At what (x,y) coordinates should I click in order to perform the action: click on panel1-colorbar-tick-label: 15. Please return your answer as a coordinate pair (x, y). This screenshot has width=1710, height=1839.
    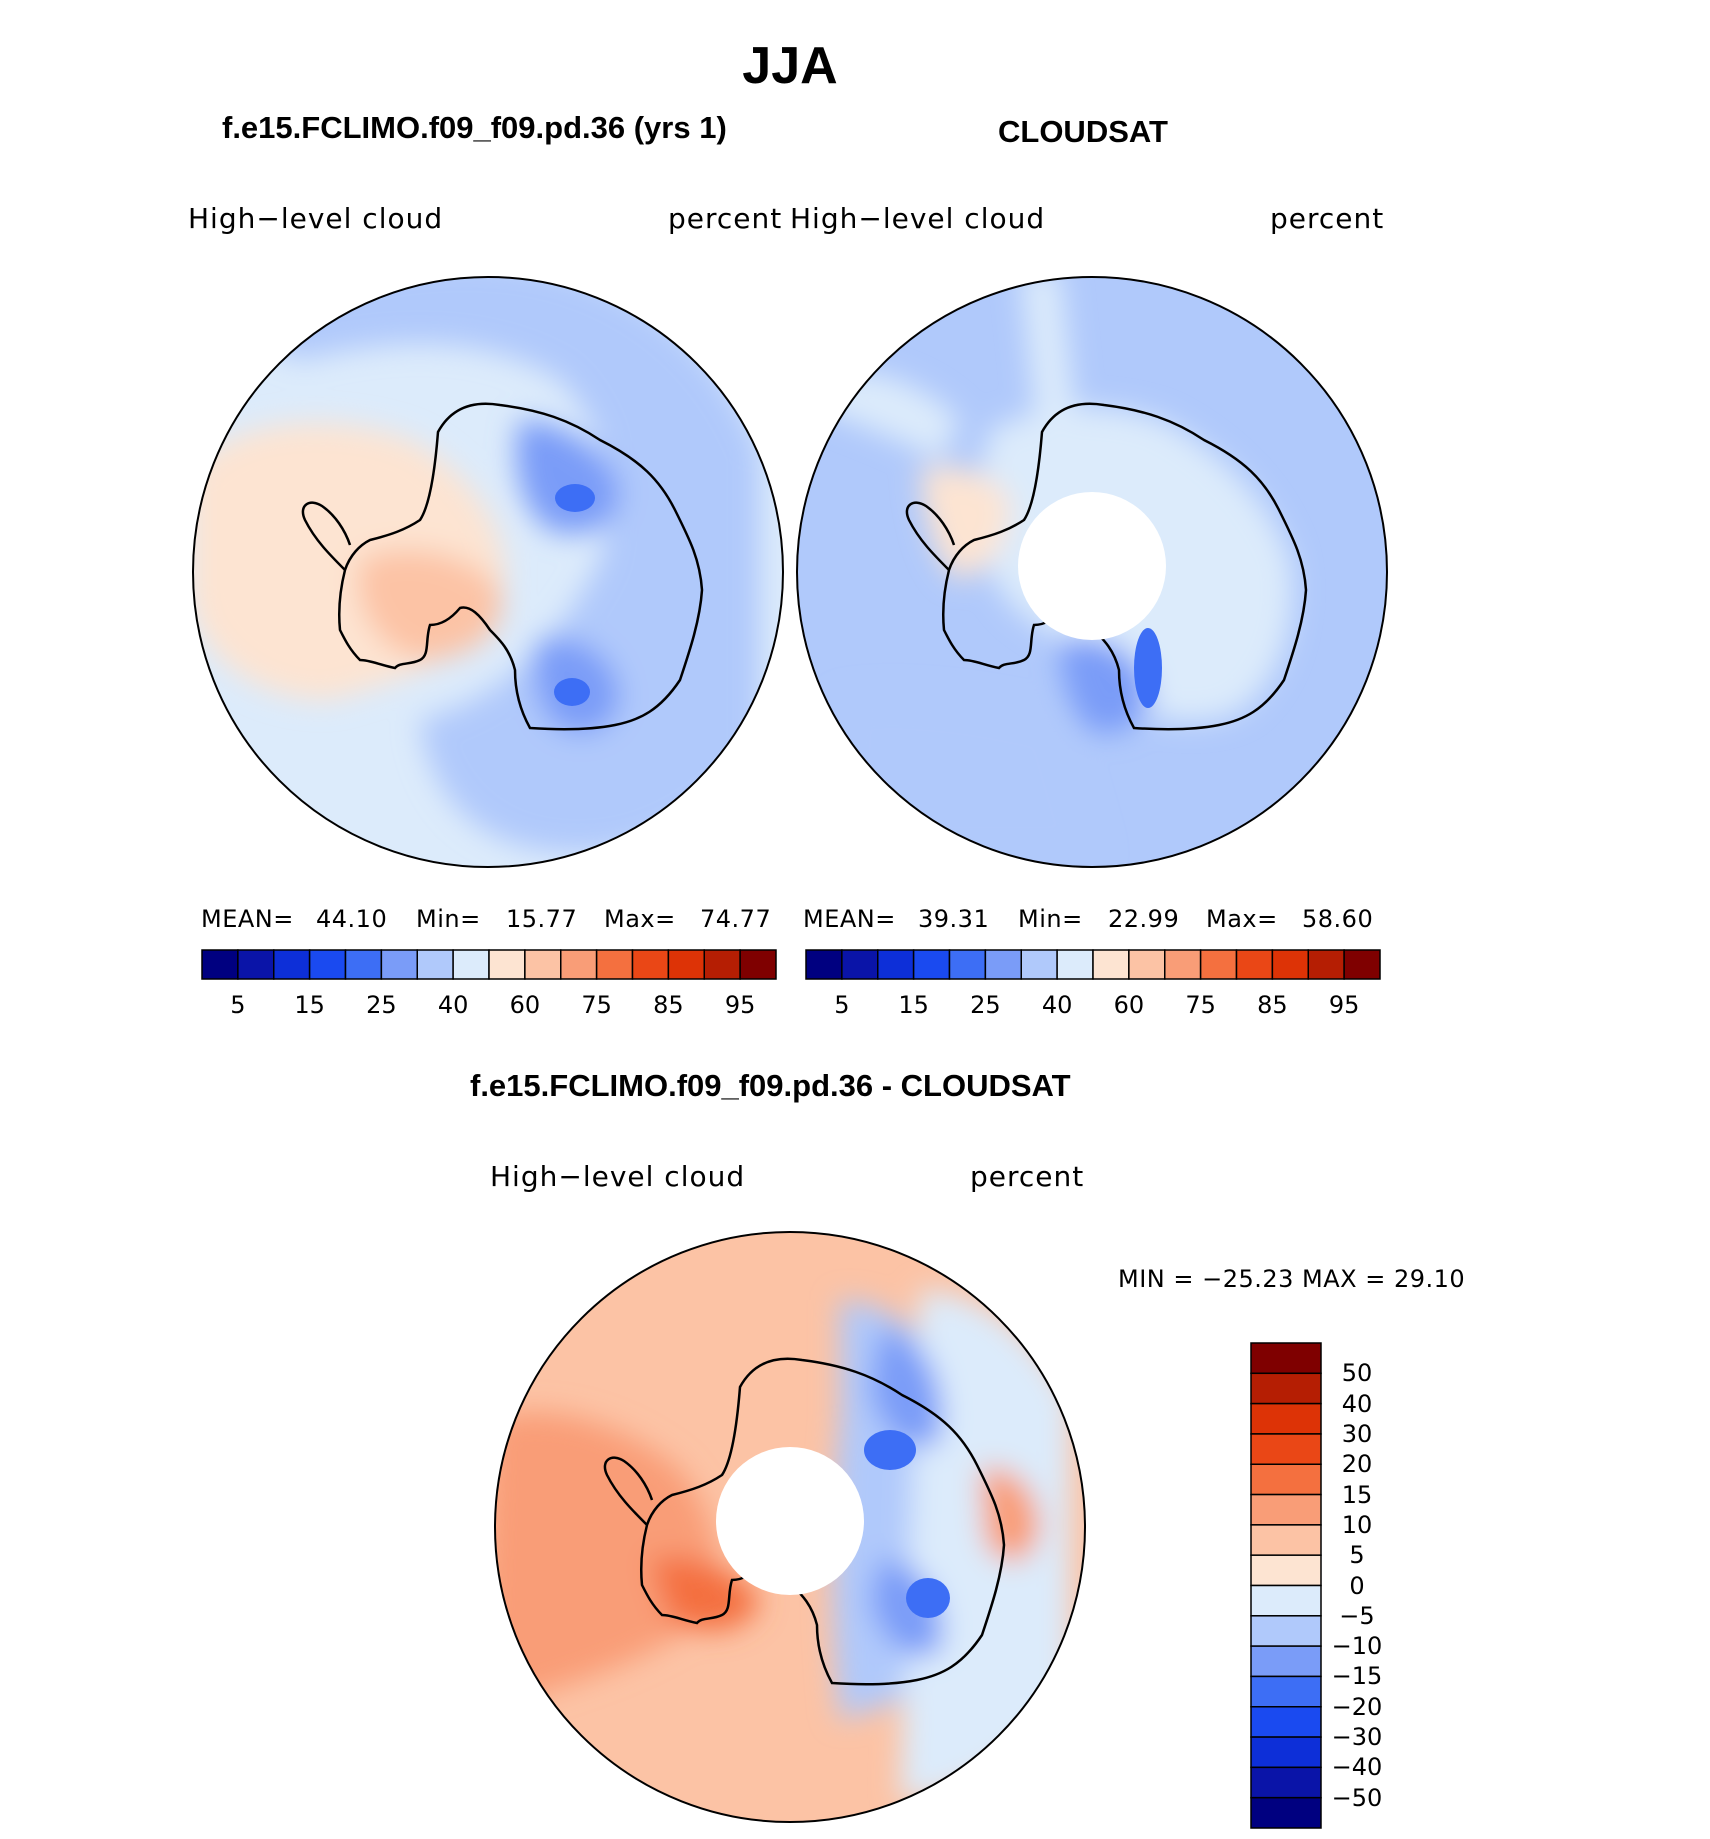
    Looking at the image, I should click on (309, 1005).